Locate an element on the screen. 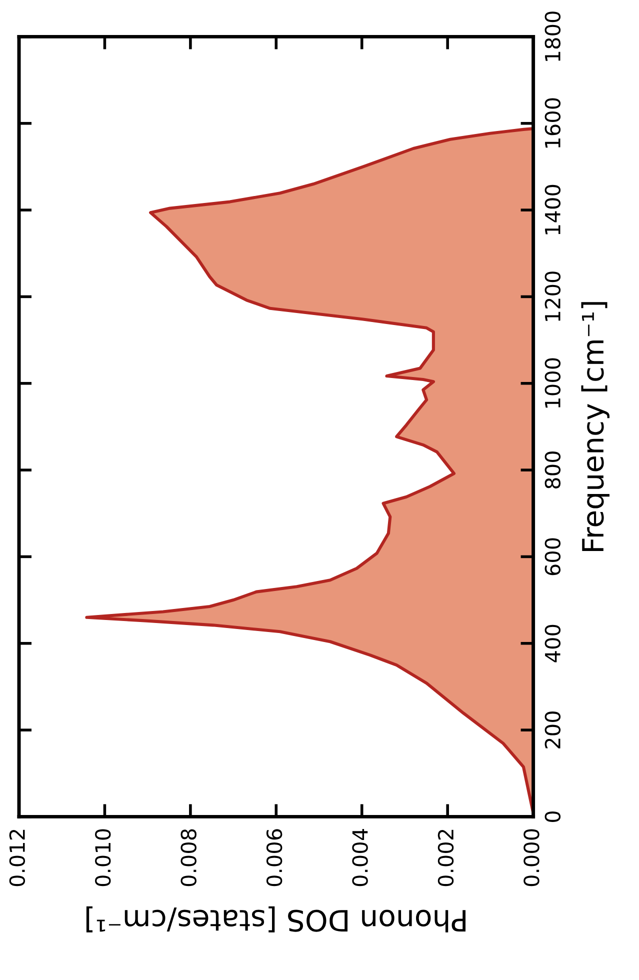 This screenshot has height=980, width=639. x-axis-title: Phonon DOS [states/cm⁻¹] is located at coordinates (276, 919).